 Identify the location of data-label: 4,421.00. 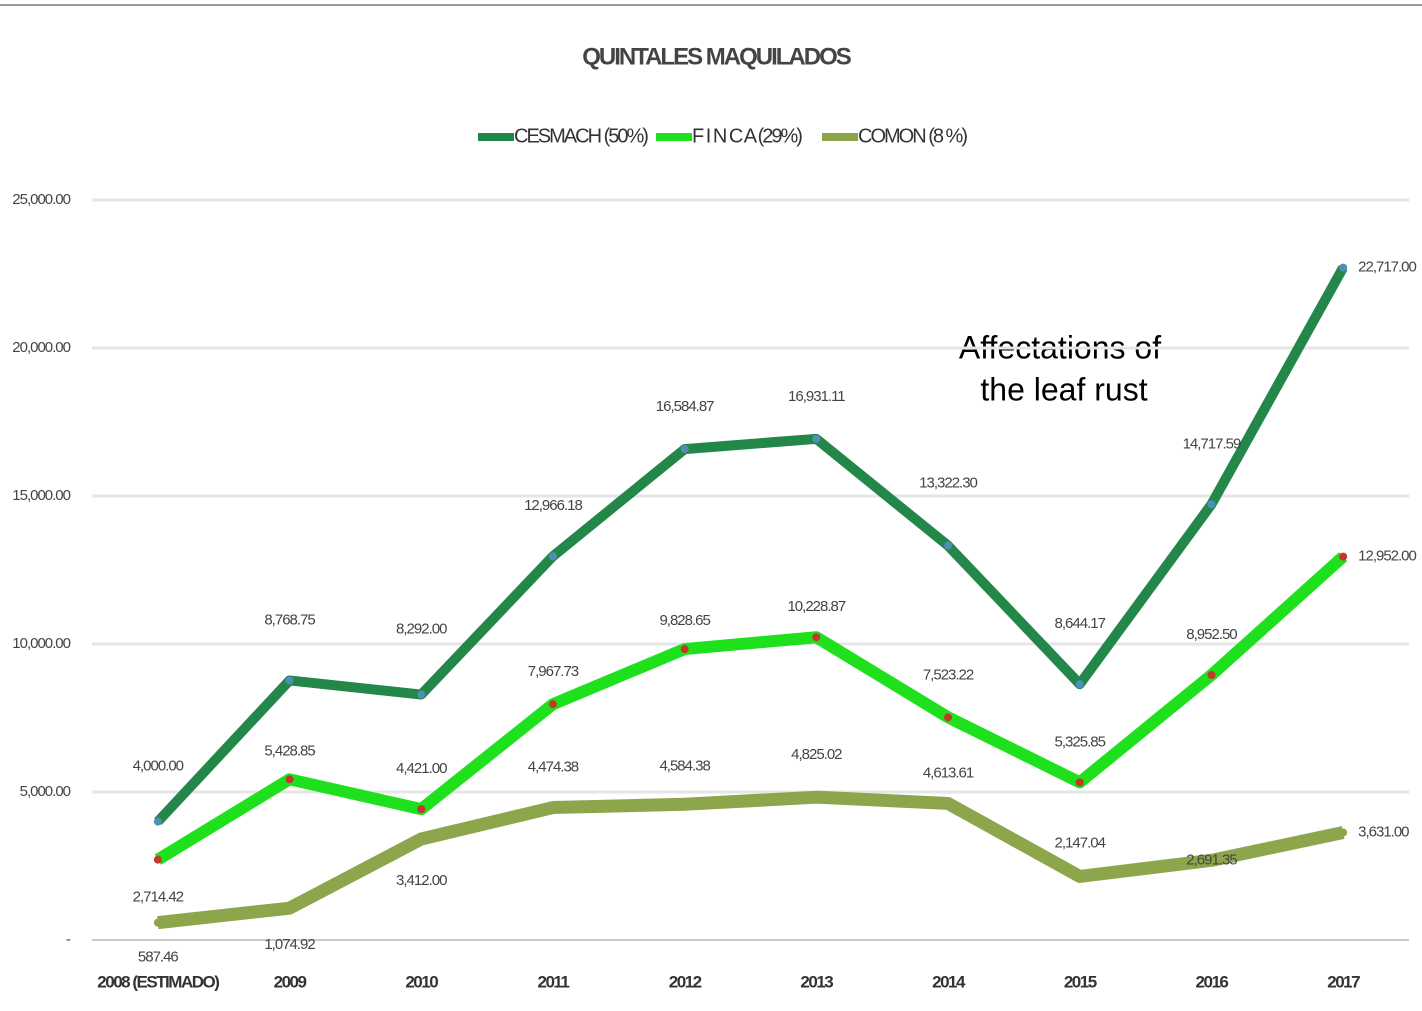
(421, 768).